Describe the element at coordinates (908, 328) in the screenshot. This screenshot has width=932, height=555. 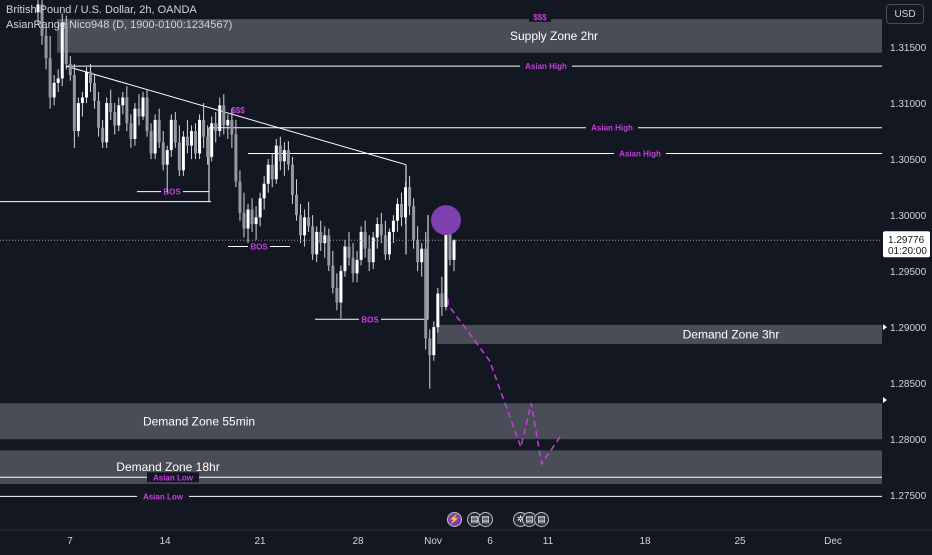
I see `y-tick-label: 1.29000` at that location.